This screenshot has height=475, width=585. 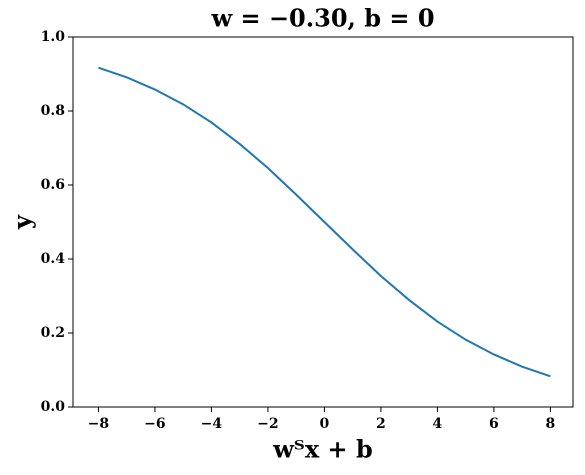 What do you see at coordinates (381, 424) in the screenshot?
I see `x-tick-label: 2` at bounding box center [381, 424].